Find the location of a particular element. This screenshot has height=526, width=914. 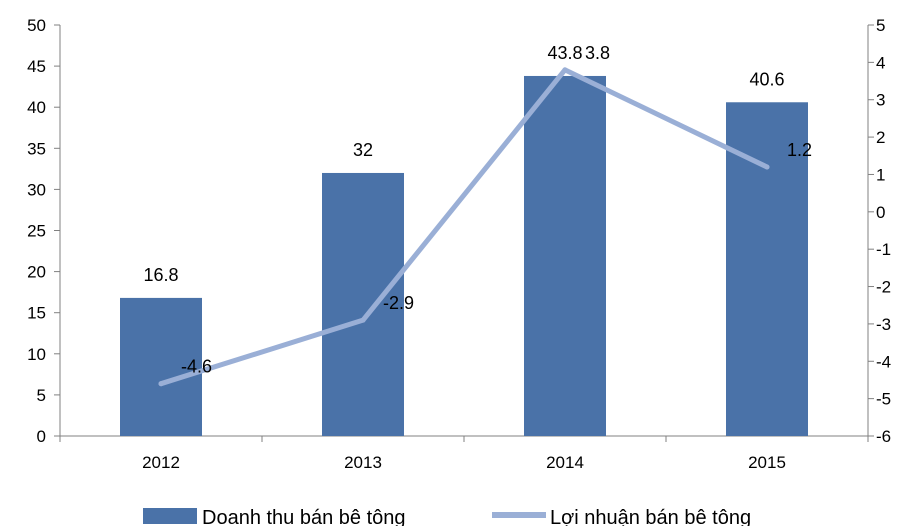

profit-data-label: 1.2 is located at coordinates (799, 150).